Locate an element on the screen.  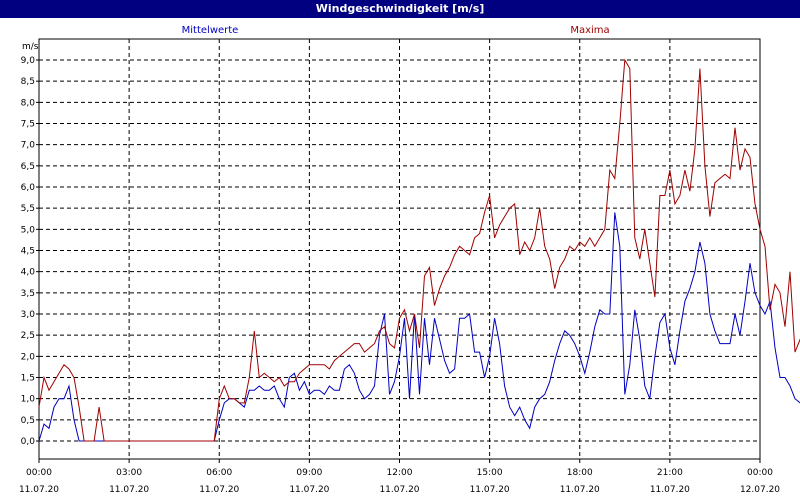
y-tick-label: 3,5 is located at coordinates (28, 294).